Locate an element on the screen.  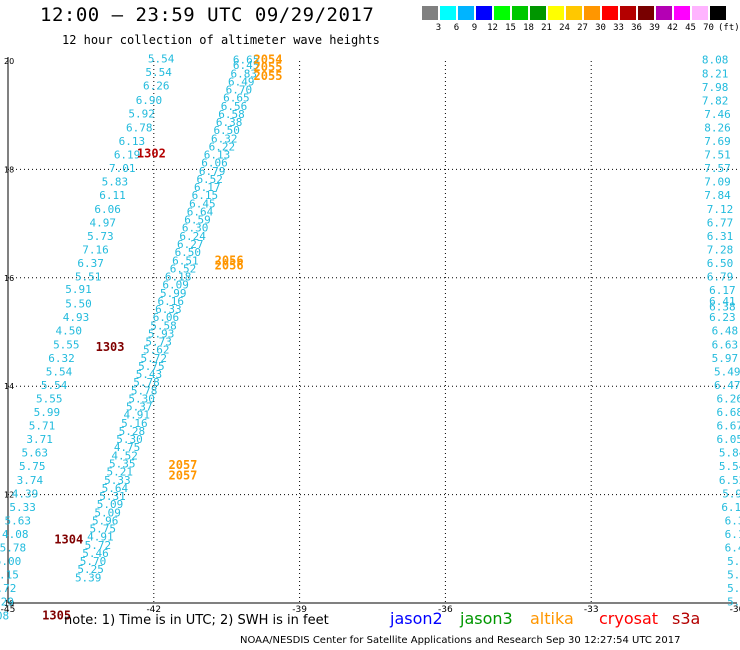
pass-time-label: 2057 is located at coordinates (183, 475).